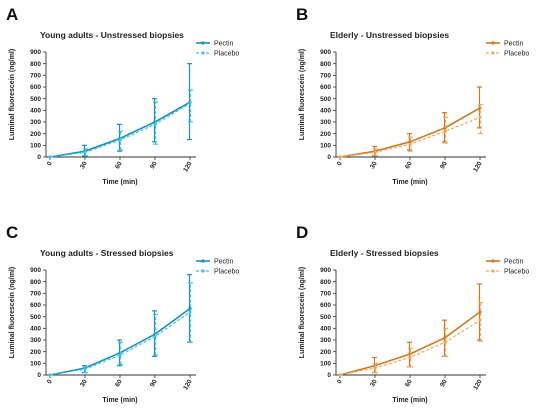 The width and height of the screenshot is (550, 418). Describe the element at coordinates (50, 163) in the screenshot. I see `panel-a-x-tick-label: 0` at that location.